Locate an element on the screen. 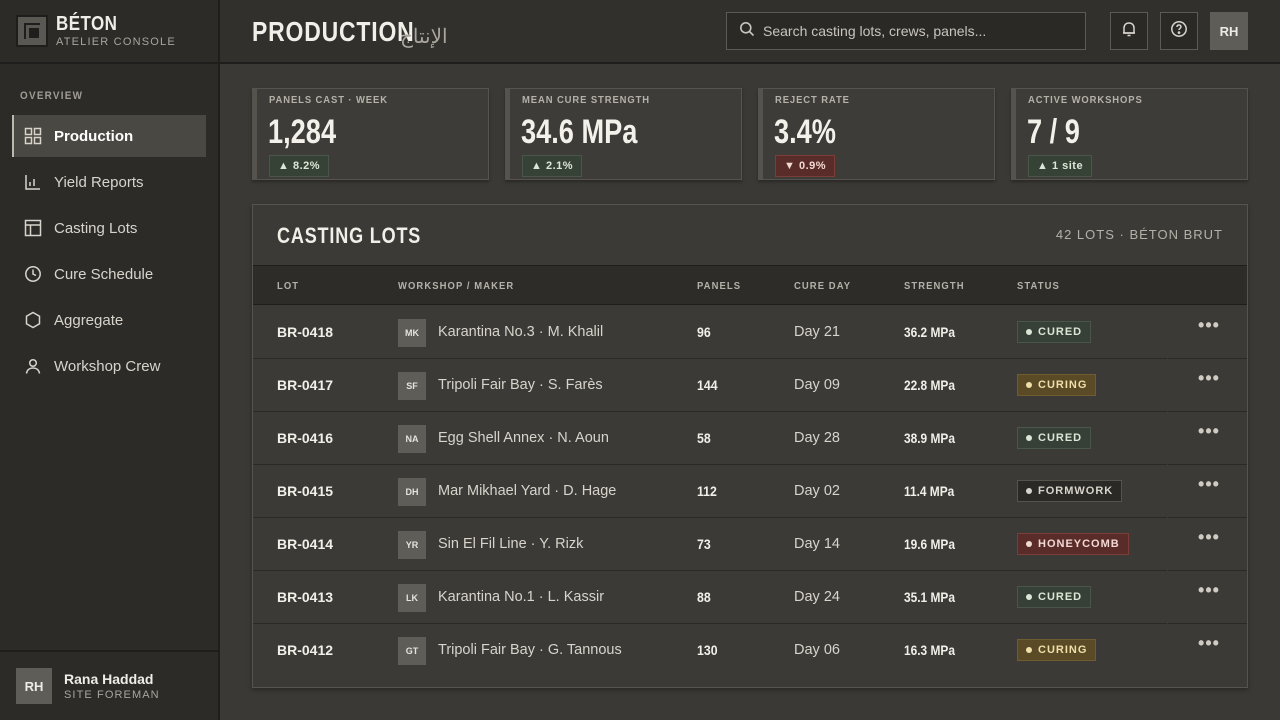  column-header-status: STATUS is located at coordinates (1038, 286).